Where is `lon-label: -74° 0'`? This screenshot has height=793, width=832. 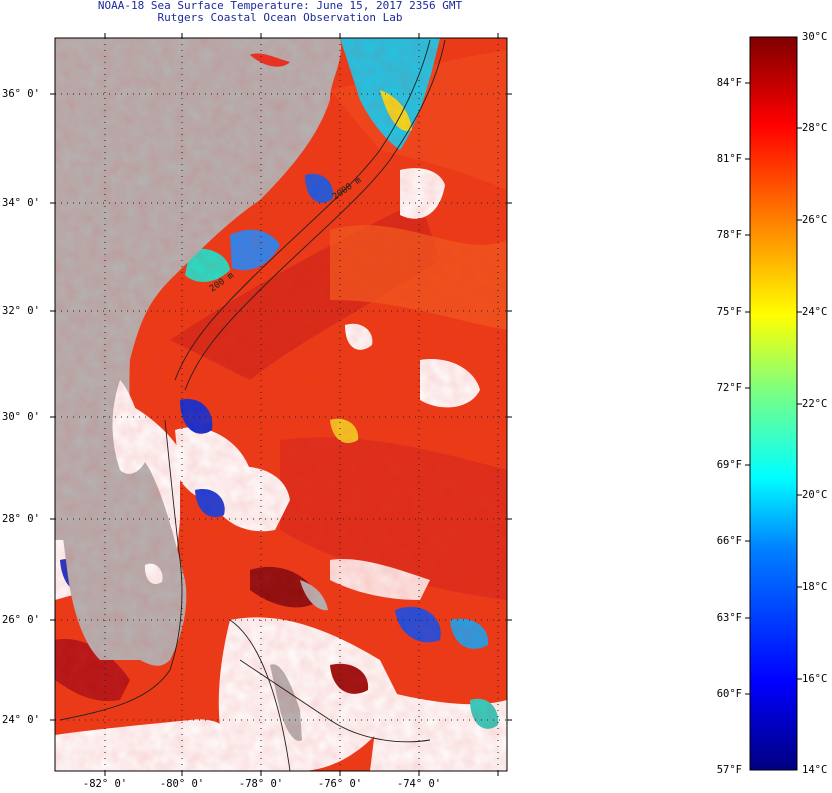
lon-label: -74° 0' is located at coordinates (419, 784).